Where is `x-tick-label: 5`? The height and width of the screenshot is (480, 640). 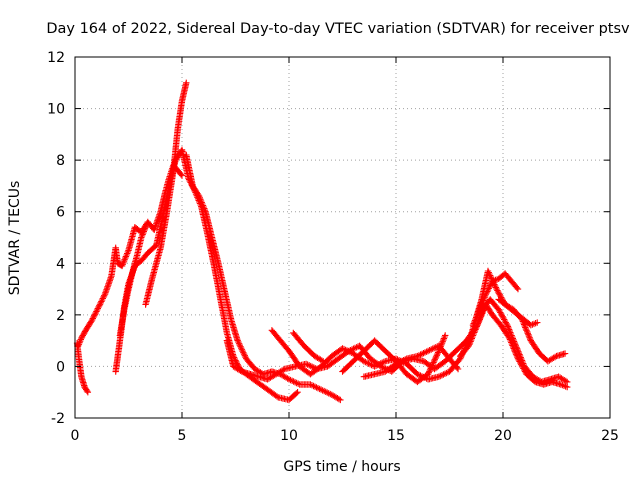
x-tick-label: 5 is located at coordinates (182, 436).